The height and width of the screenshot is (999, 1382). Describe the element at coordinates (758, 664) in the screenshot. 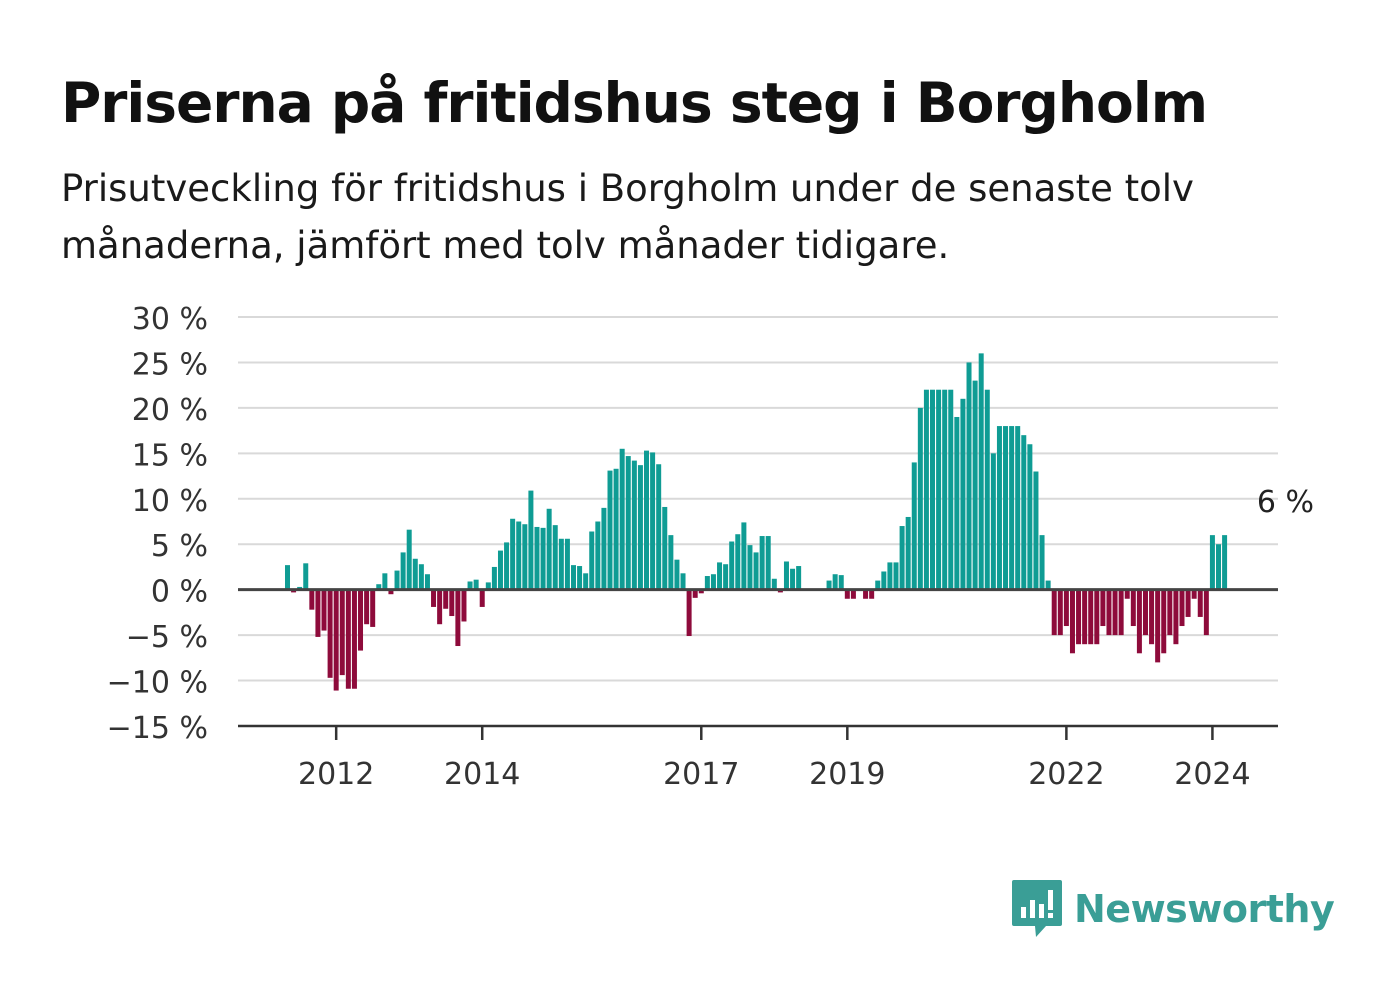

I see `axes` at that location.